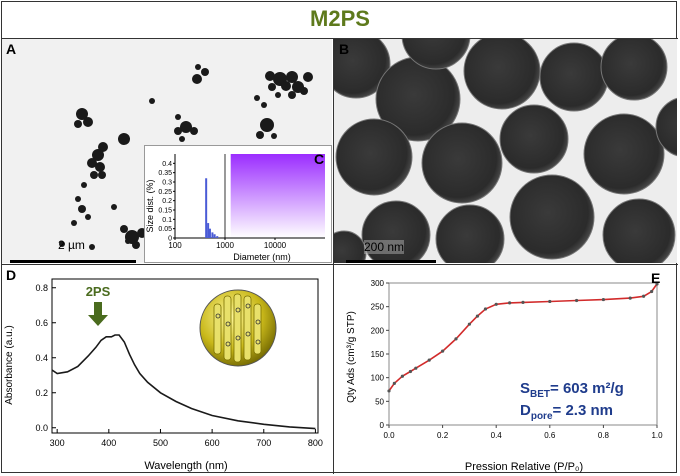 This screenshot has height=476, width=680. Describe the element at coordinates (319, 159) in the screenshot. I see `panel-c-label: C` at that location.